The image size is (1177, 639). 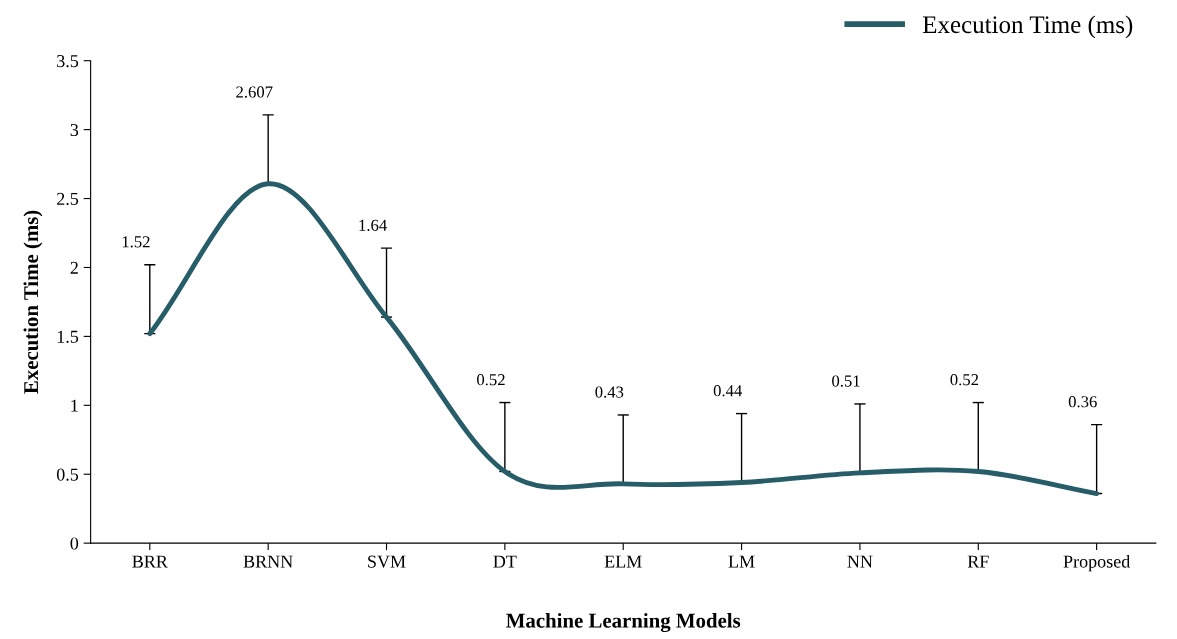 What do you see at coordinates (623, 561) in the screenshot?
I see `x-tick-label: ELM` at bounding box center [623, 561].